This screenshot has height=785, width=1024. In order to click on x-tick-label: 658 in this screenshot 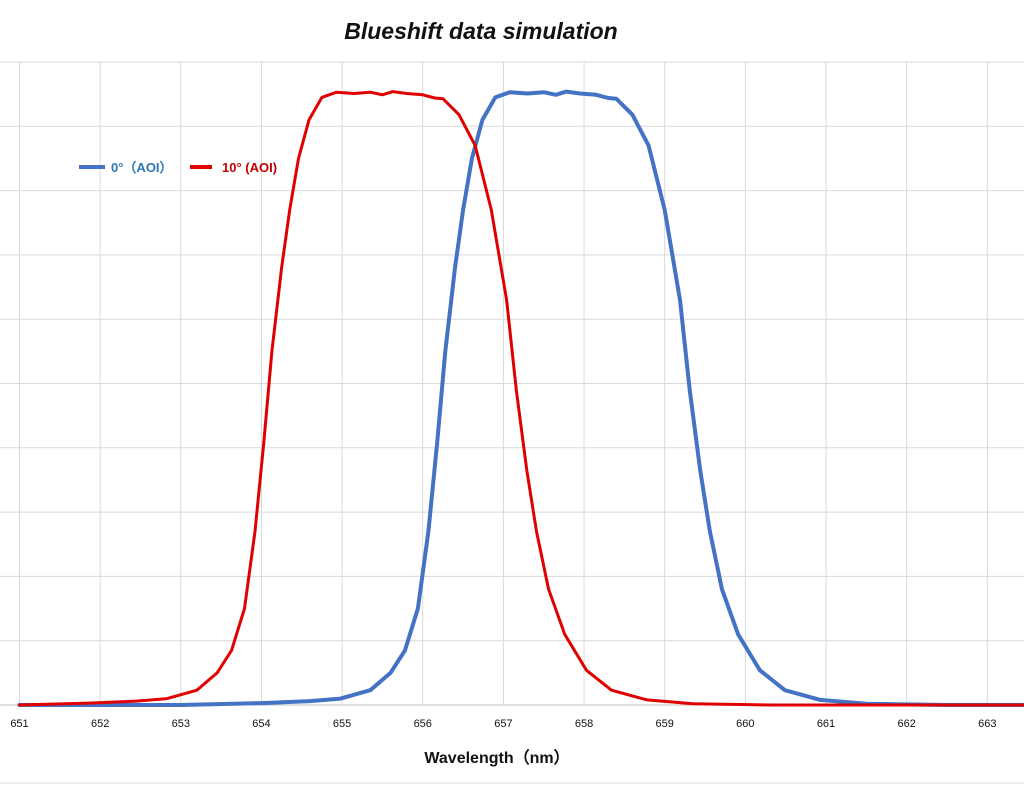, I will do `click(584, 724)`.